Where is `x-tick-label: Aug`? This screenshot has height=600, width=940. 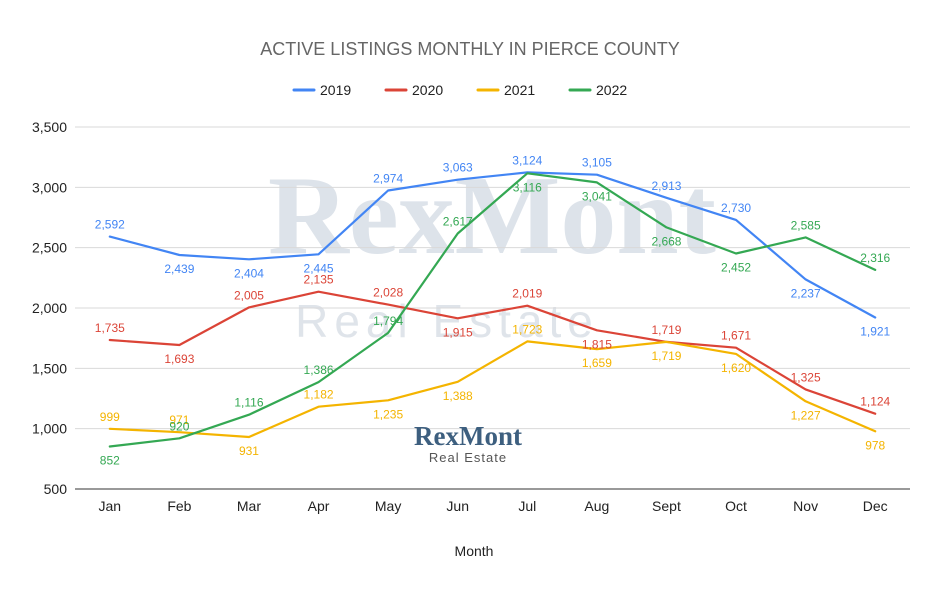 x-tick-label: Aug is located at coordinates (596, 506).